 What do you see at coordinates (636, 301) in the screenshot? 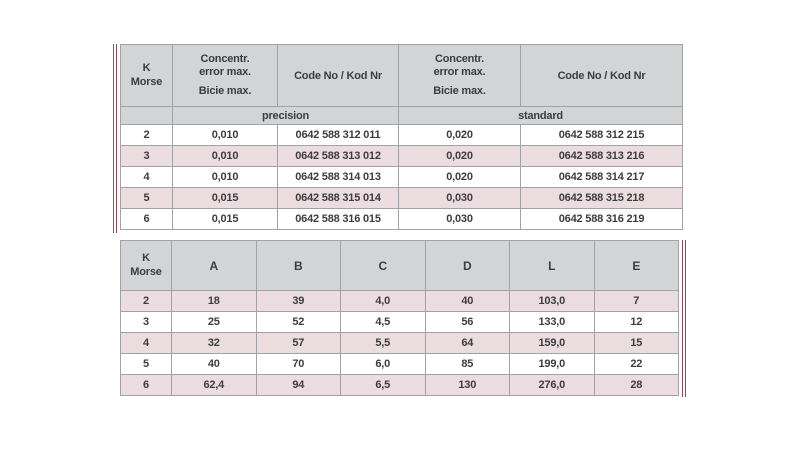
I see `cell-e: 7` at bounding box center [636, 301].